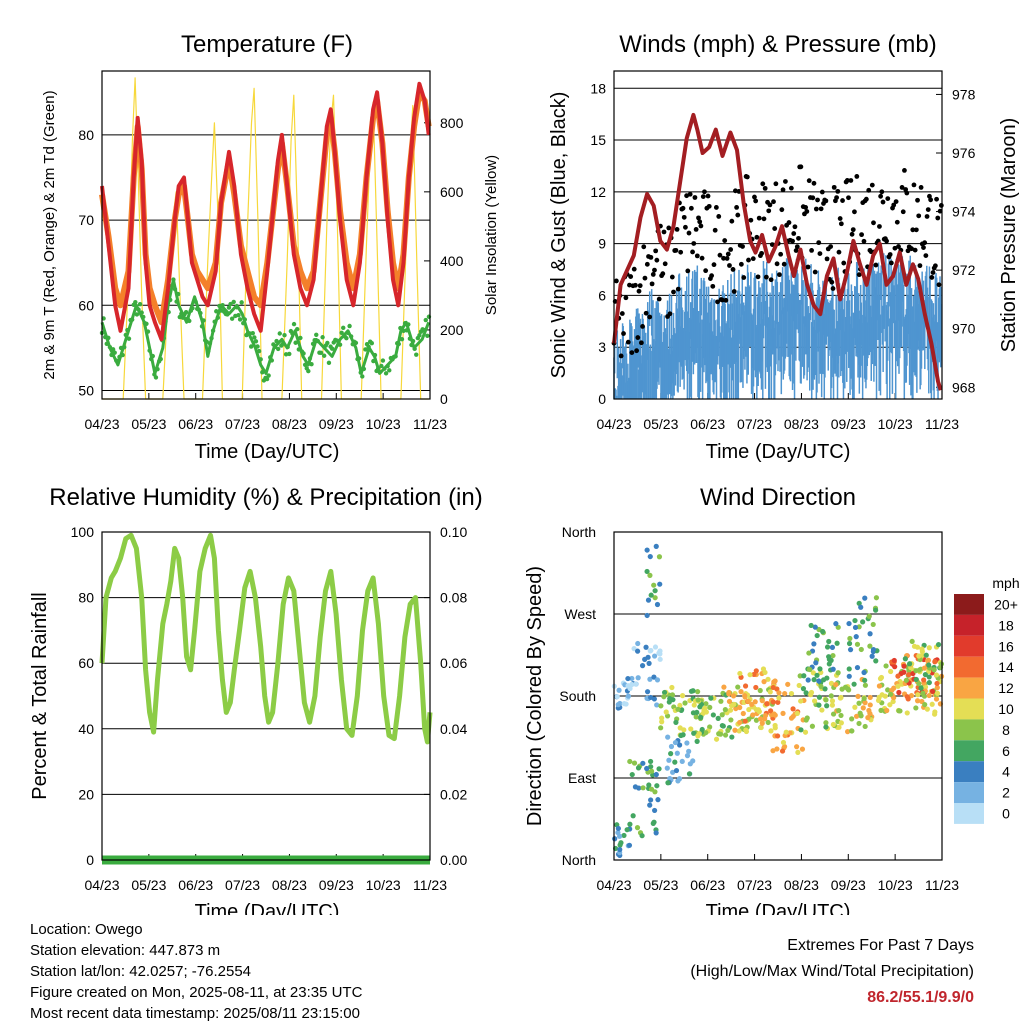  I want to click on x-tick-label: 08/23, so click(289, 424).